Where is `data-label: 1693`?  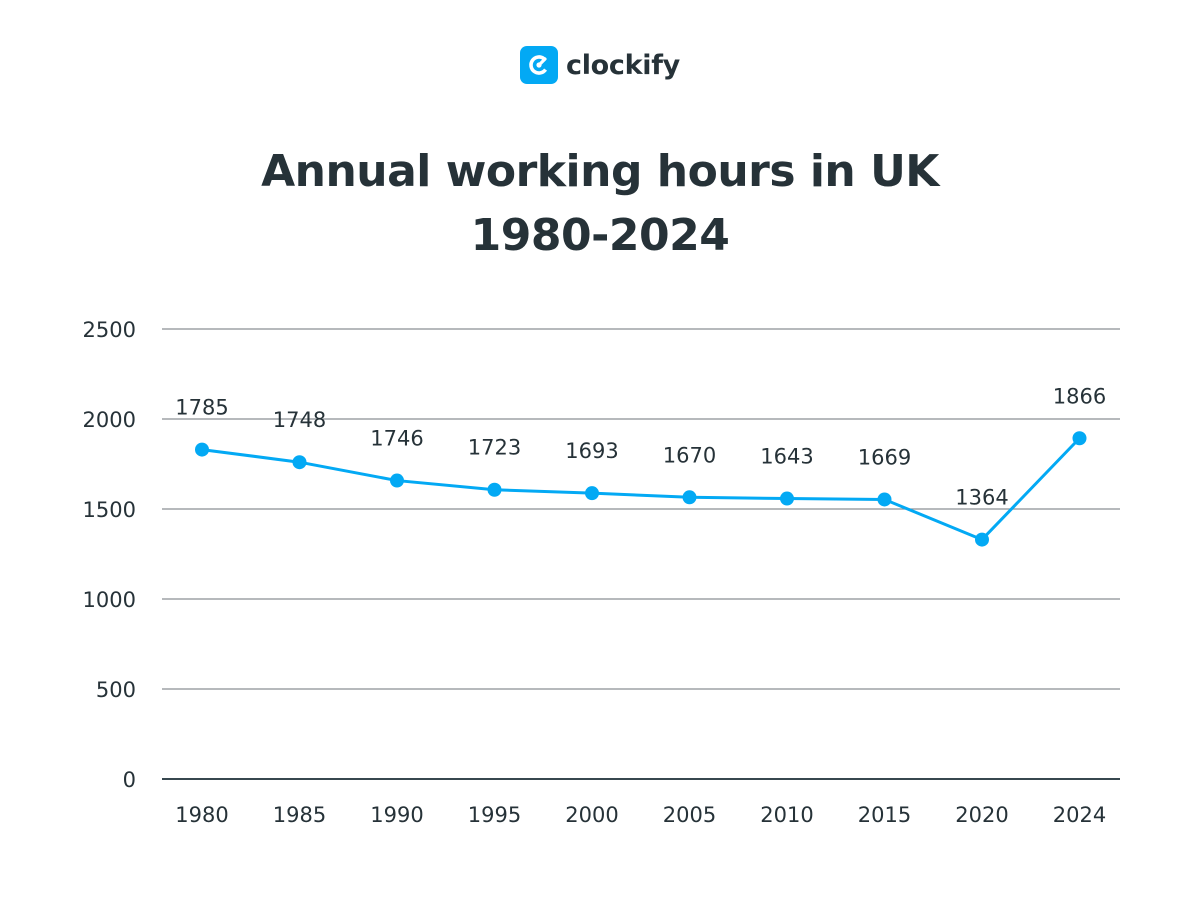
data-label: 1693 is located at coordinates (591, 451).